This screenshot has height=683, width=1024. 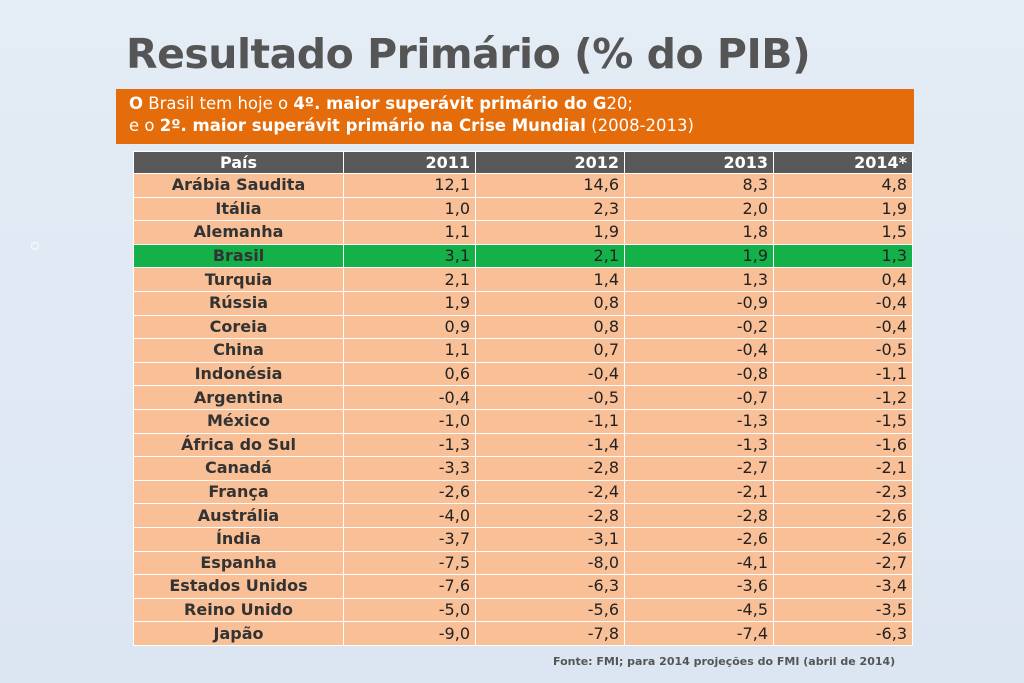 I want to click on value-cell: -2,7, so click(x=699, y=468).